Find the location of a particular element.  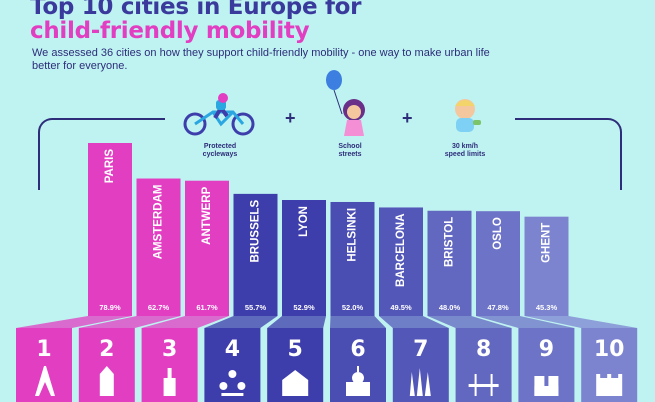

connector-helsinki is located at coordinates (358, 322).